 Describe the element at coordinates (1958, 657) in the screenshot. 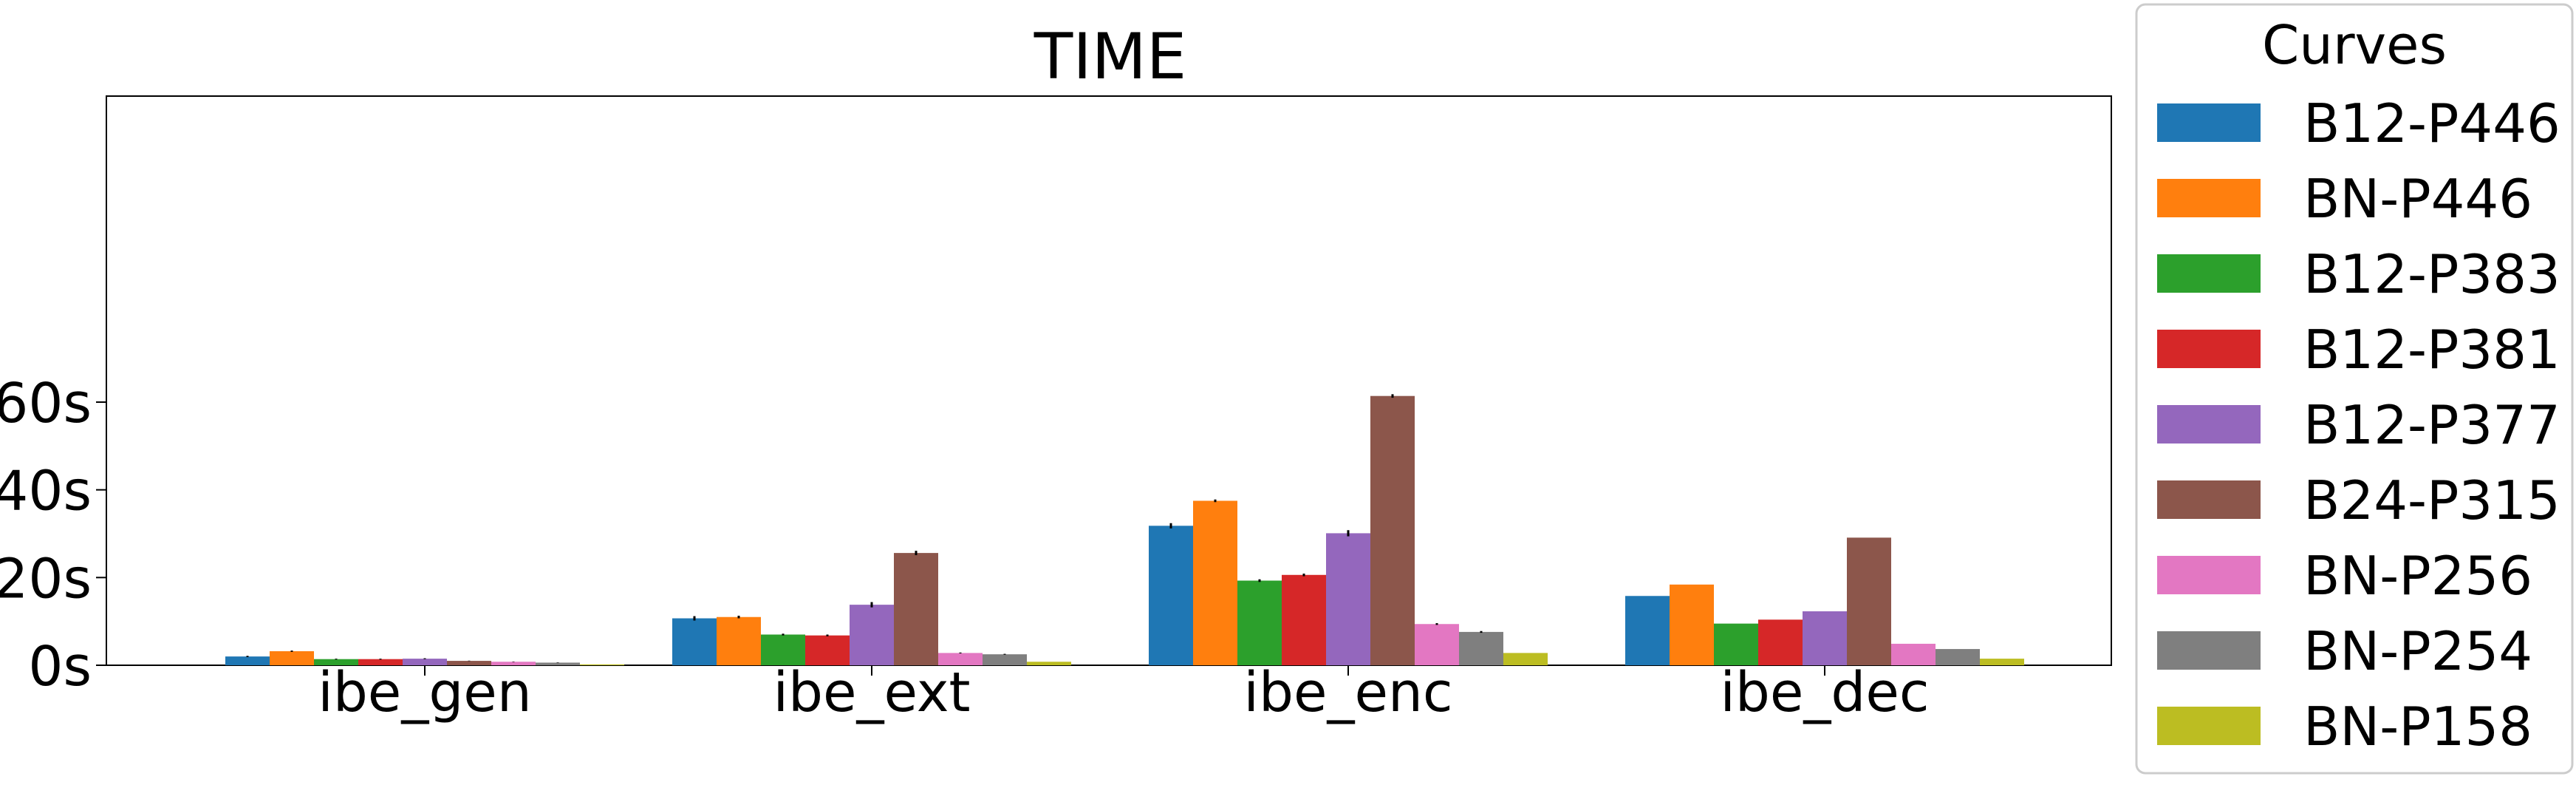

I see `bar-BN-P254-ibe_dec` at that location.